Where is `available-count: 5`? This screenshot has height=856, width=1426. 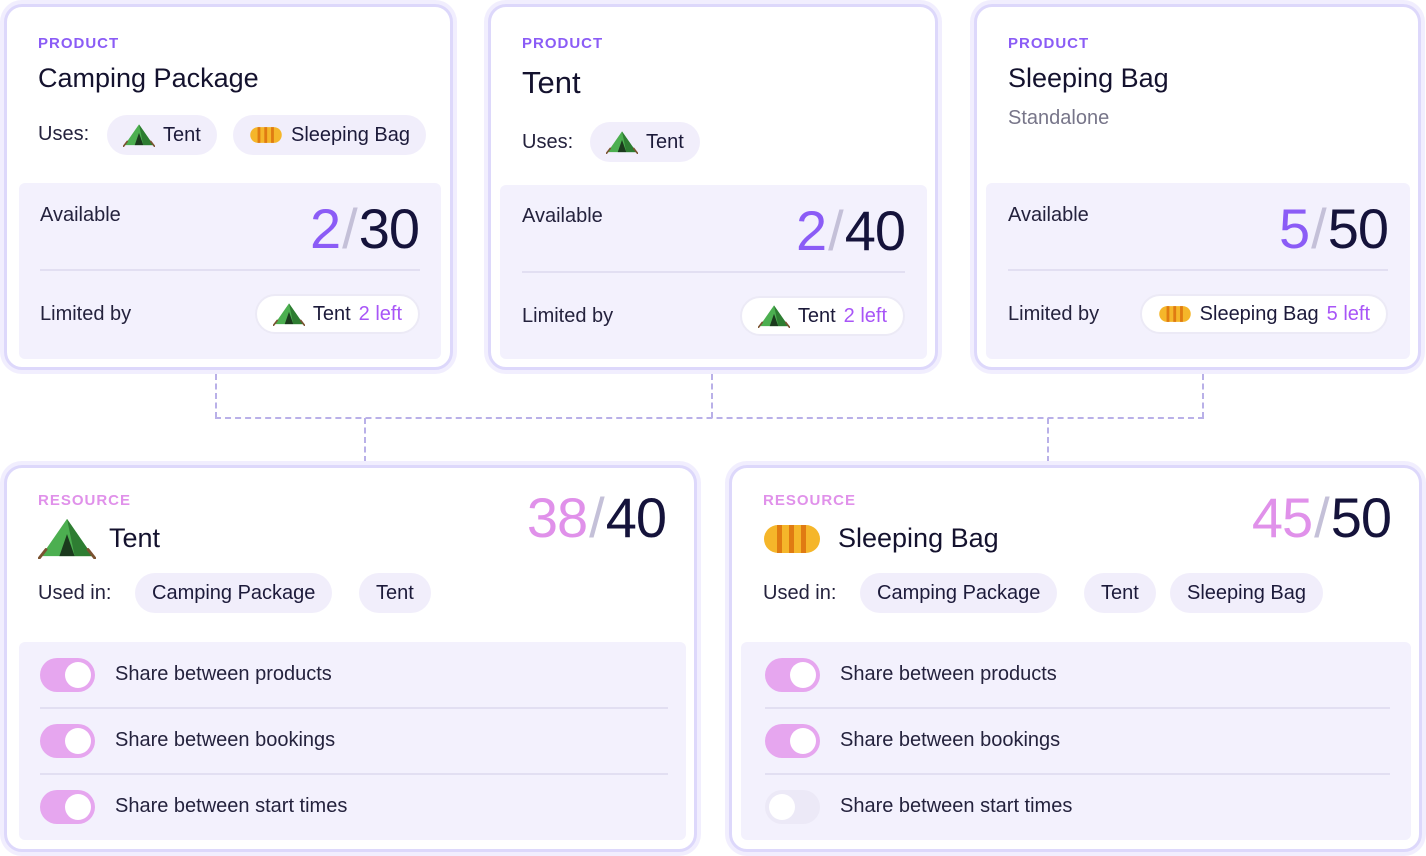
available-count: 5 is located at coordinates (1294, 228).